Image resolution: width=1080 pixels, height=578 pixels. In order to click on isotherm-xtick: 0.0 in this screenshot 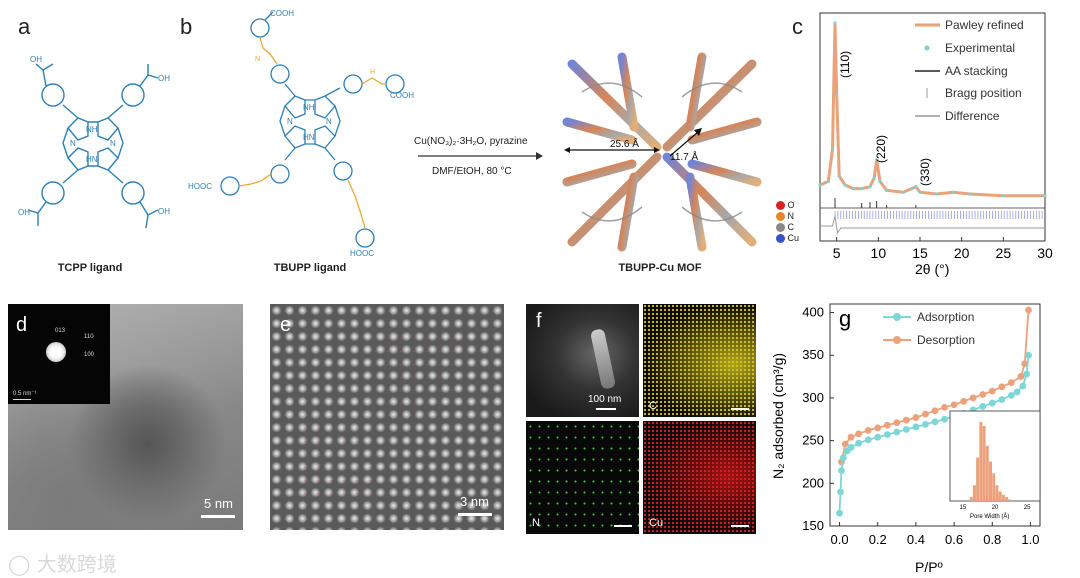, I will do `click(840, 539)`.